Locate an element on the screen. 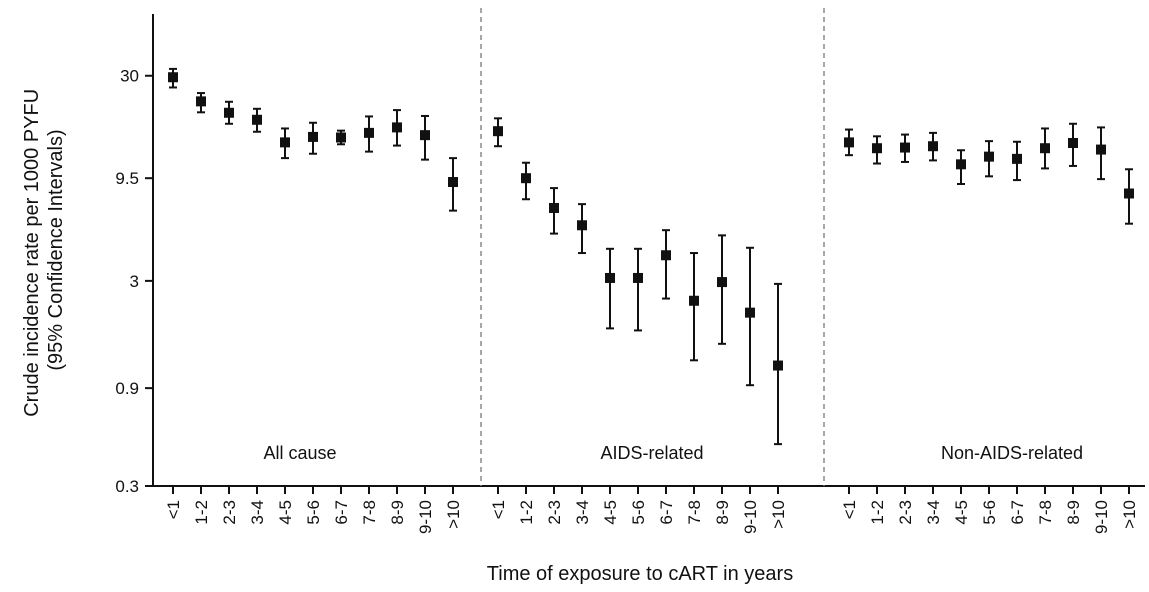 This screenshot has width=1149, height=592. y-tick-label: 0.3 is located at coordinates (127, 486).